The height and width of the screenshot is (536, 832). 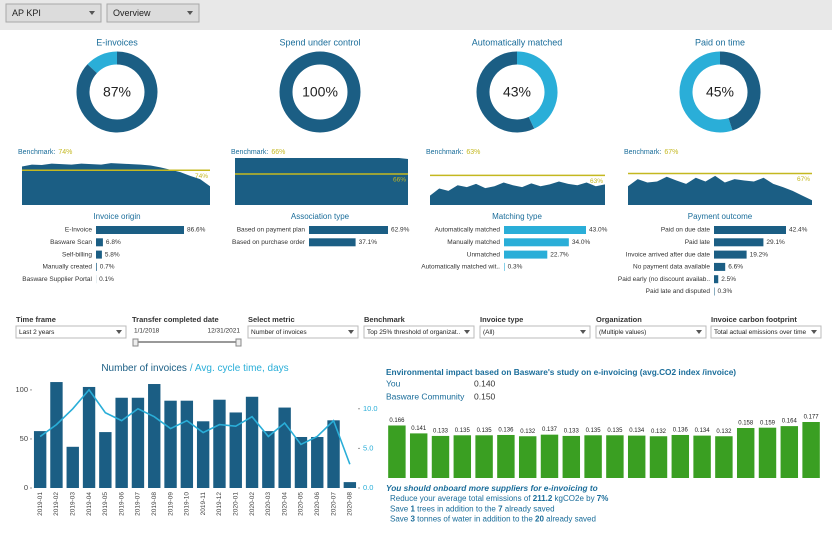 What do you see at coordinates (775, 242) in the screenshot?
I see `breakdown-value: 29.1%` at bounding box center [775, 242].